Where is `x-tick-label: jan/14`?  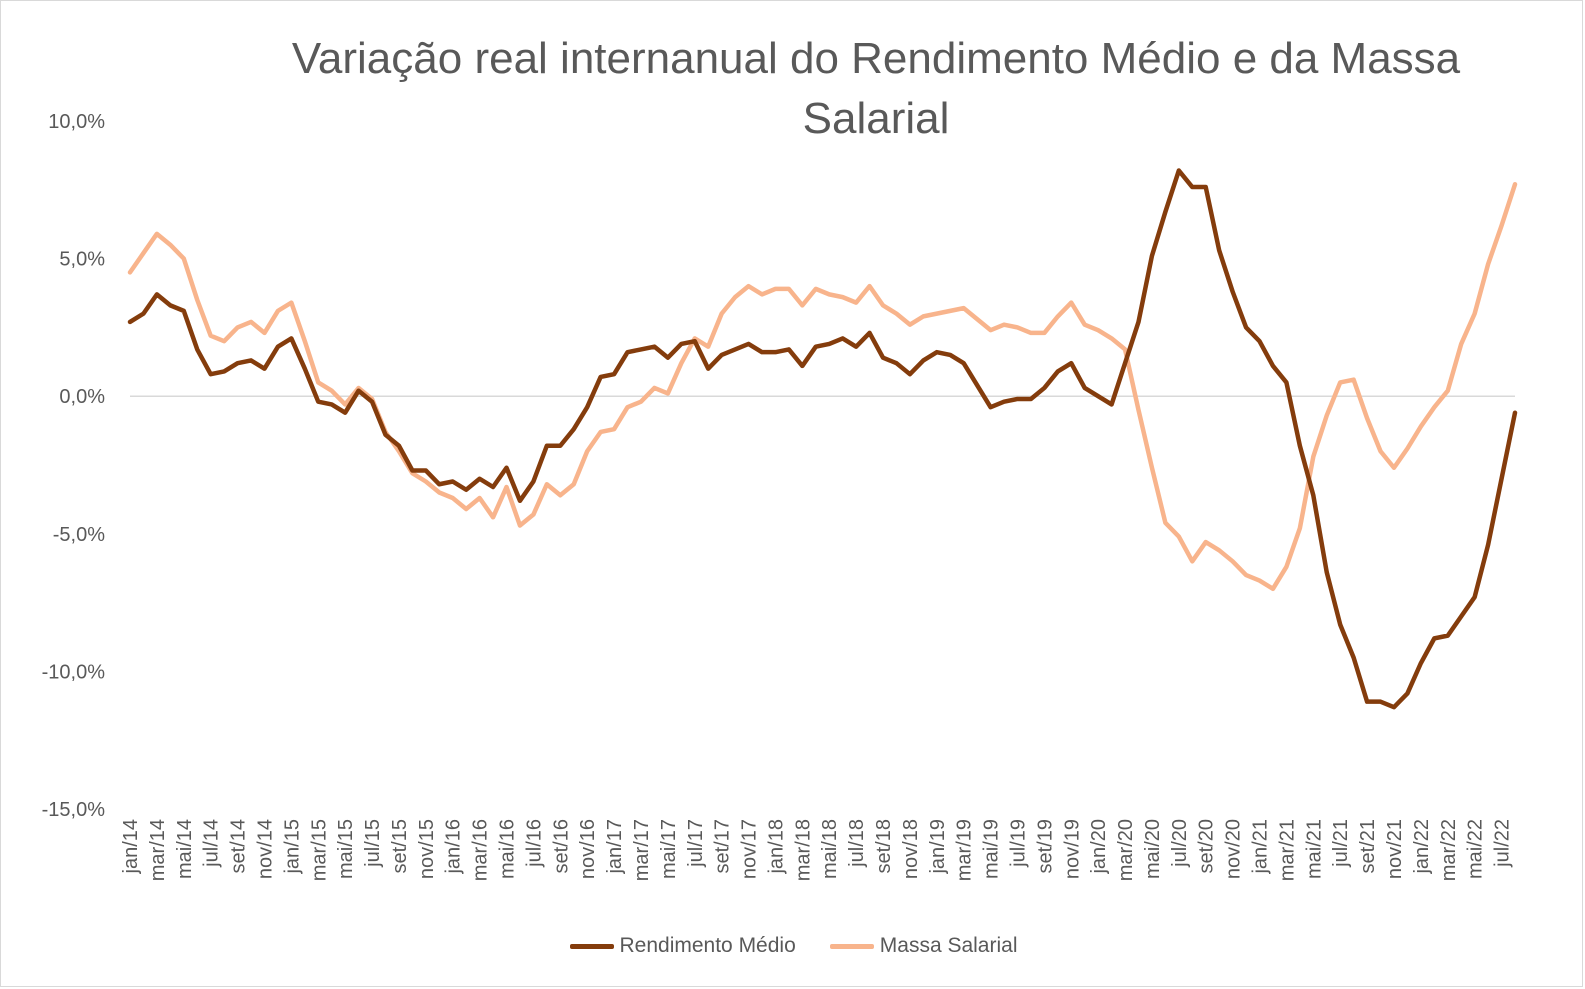 x-tick-label: jan/14 is located at coordinates (131, 847).